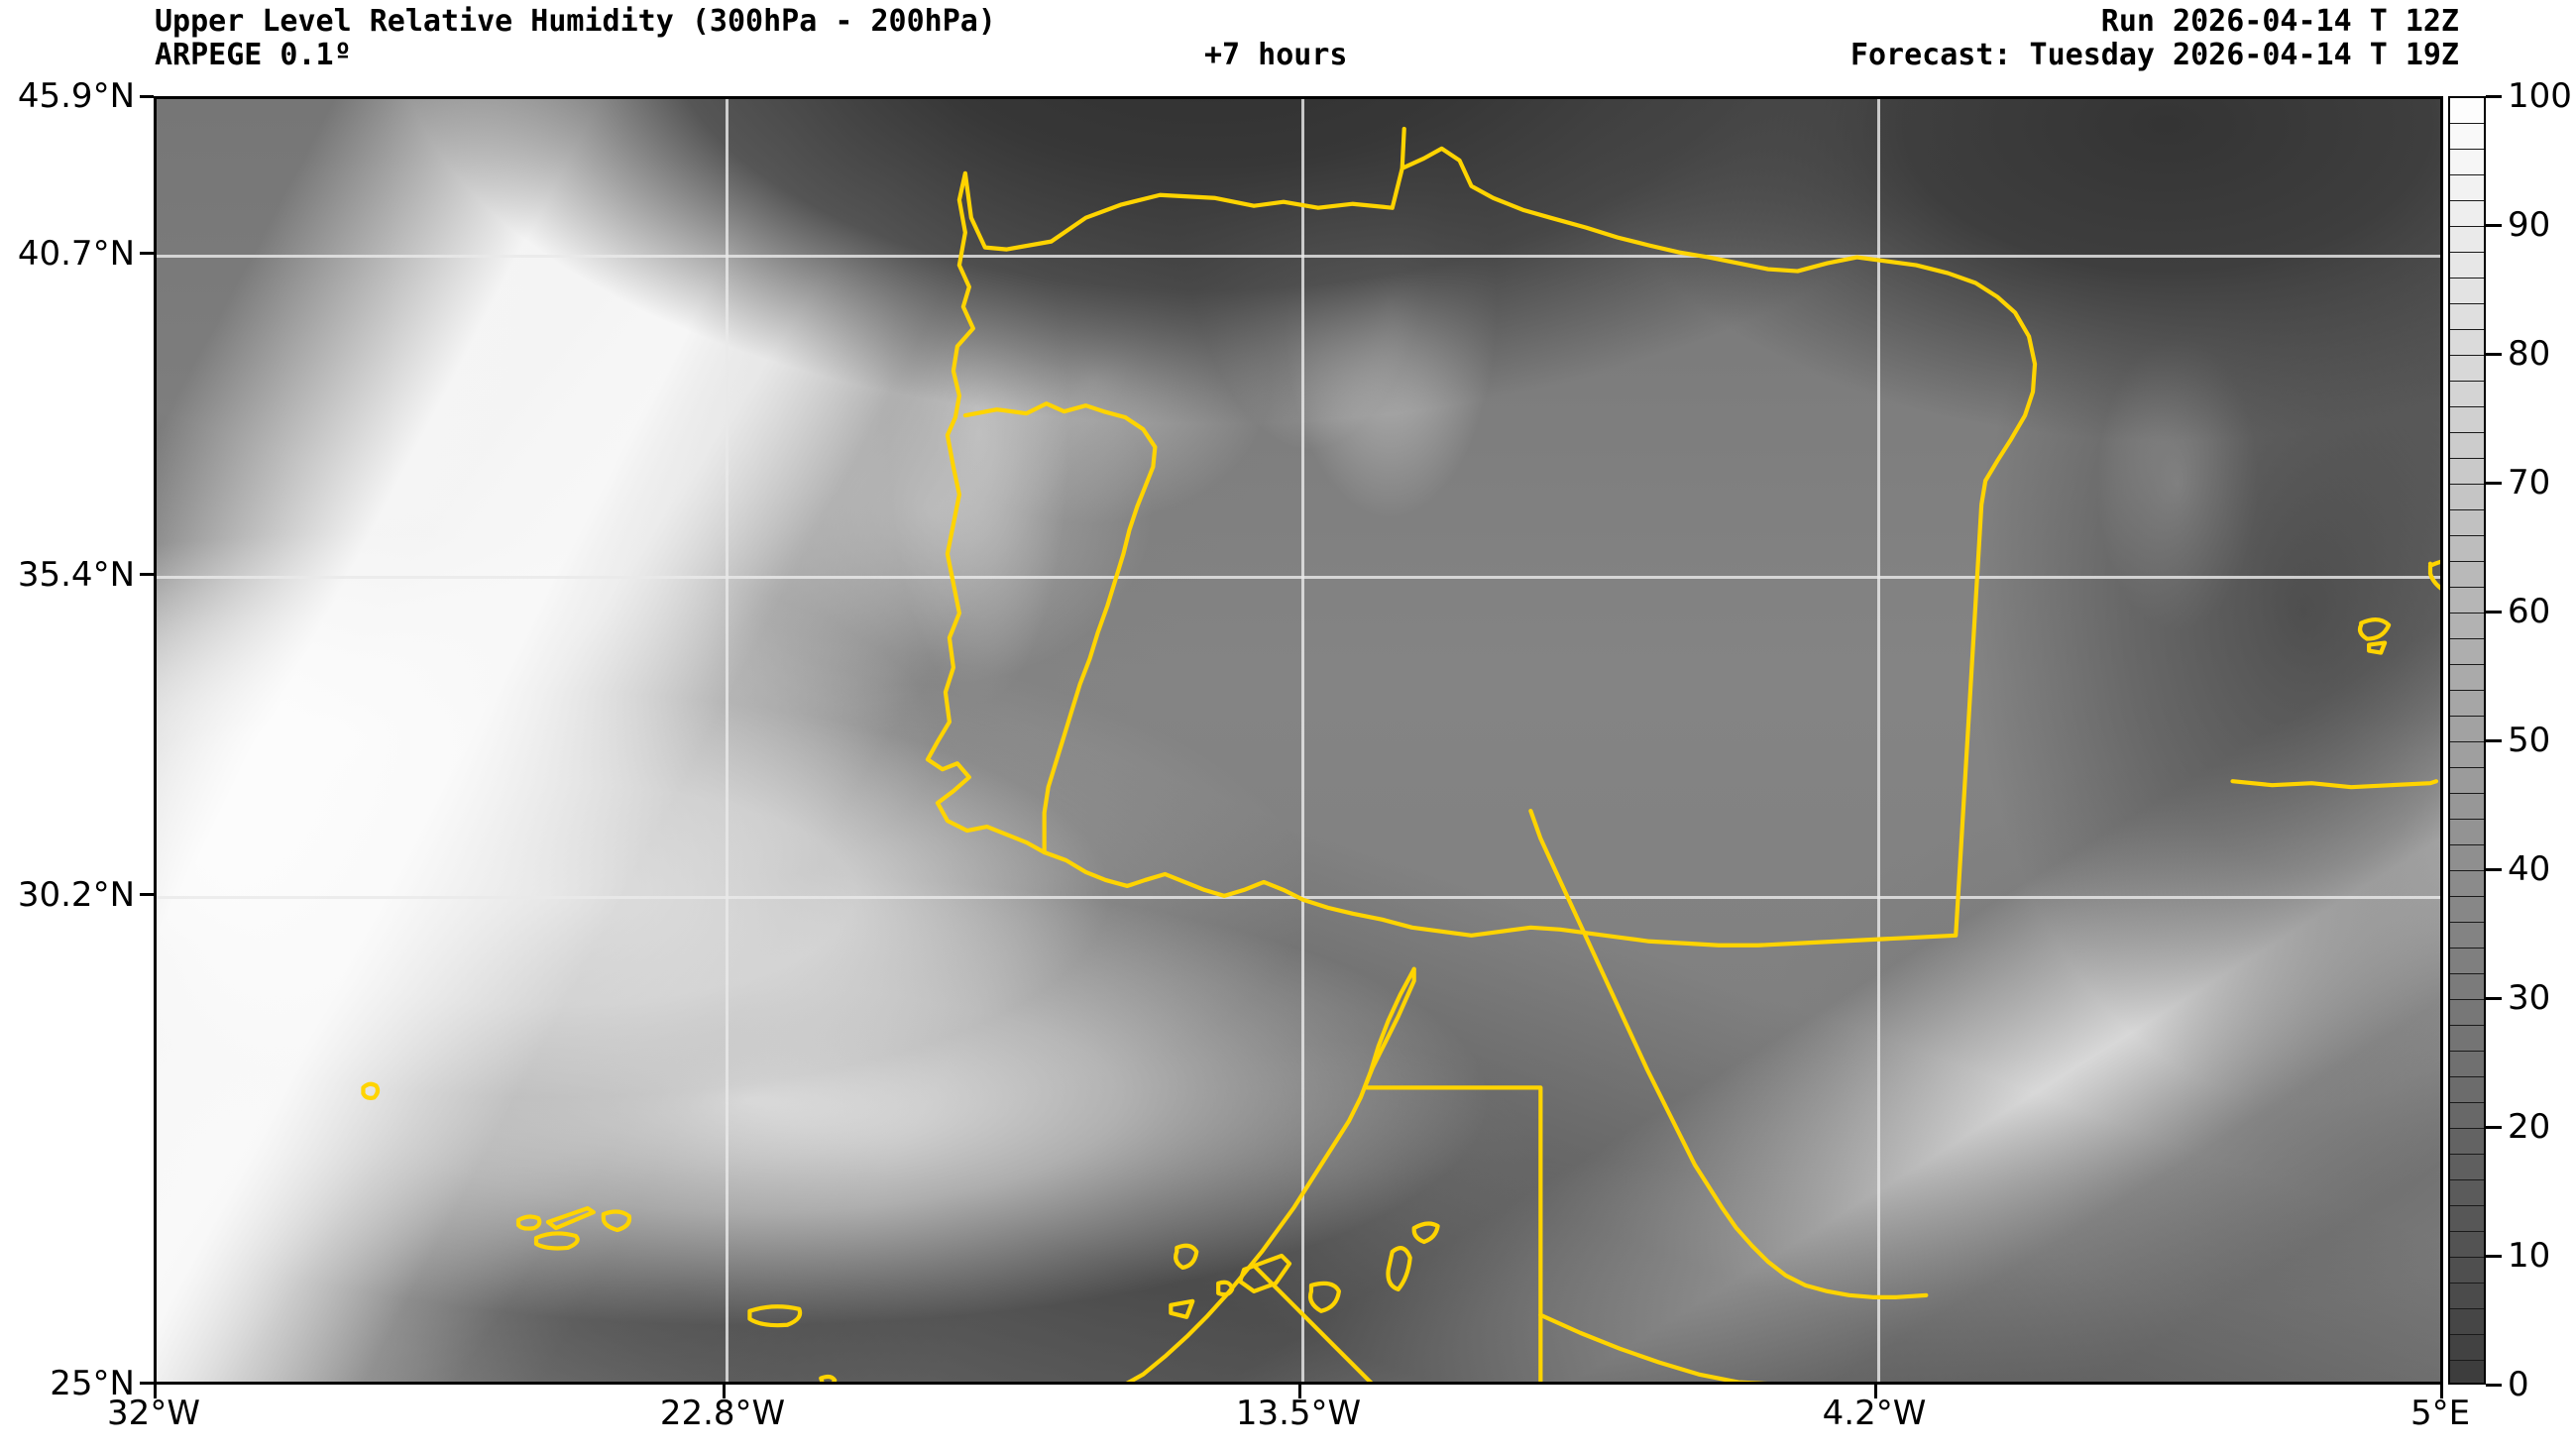  I want to click on gridline-lat-35-4N, so click(1298, 577).